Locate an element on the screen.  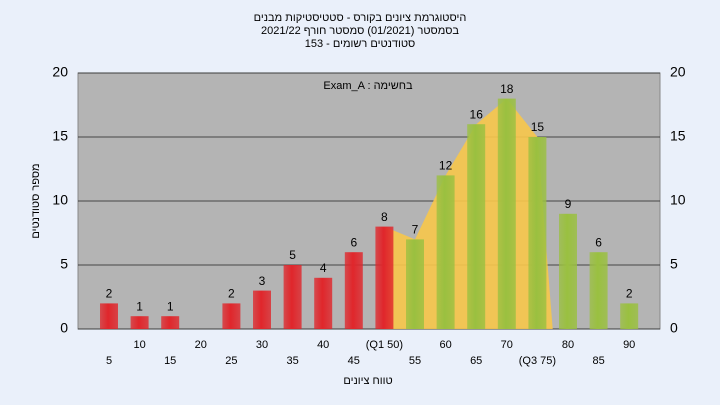
x-axis-label: טווח ציונים is located at coordinates (367, 381).